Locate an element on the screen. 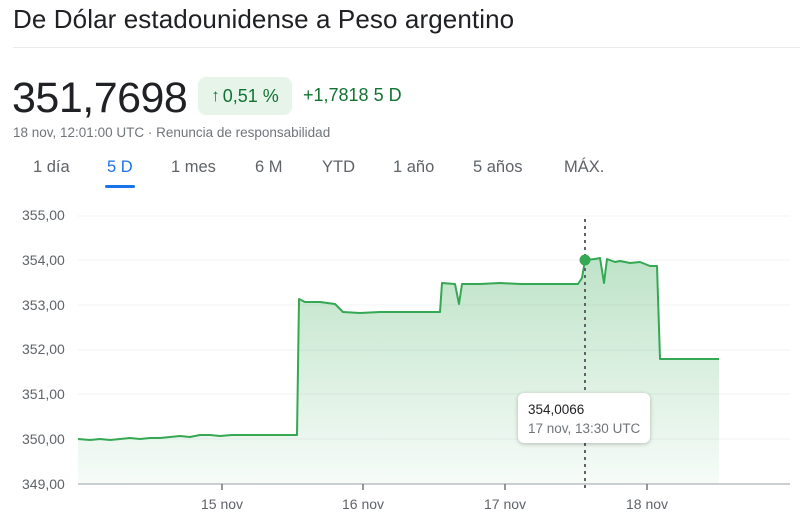 The width and height of the screenshot is (800, 526). hover-tooltip: 354,0066 17 nov, 13:30 UTC is located at coordinates (584, 418).